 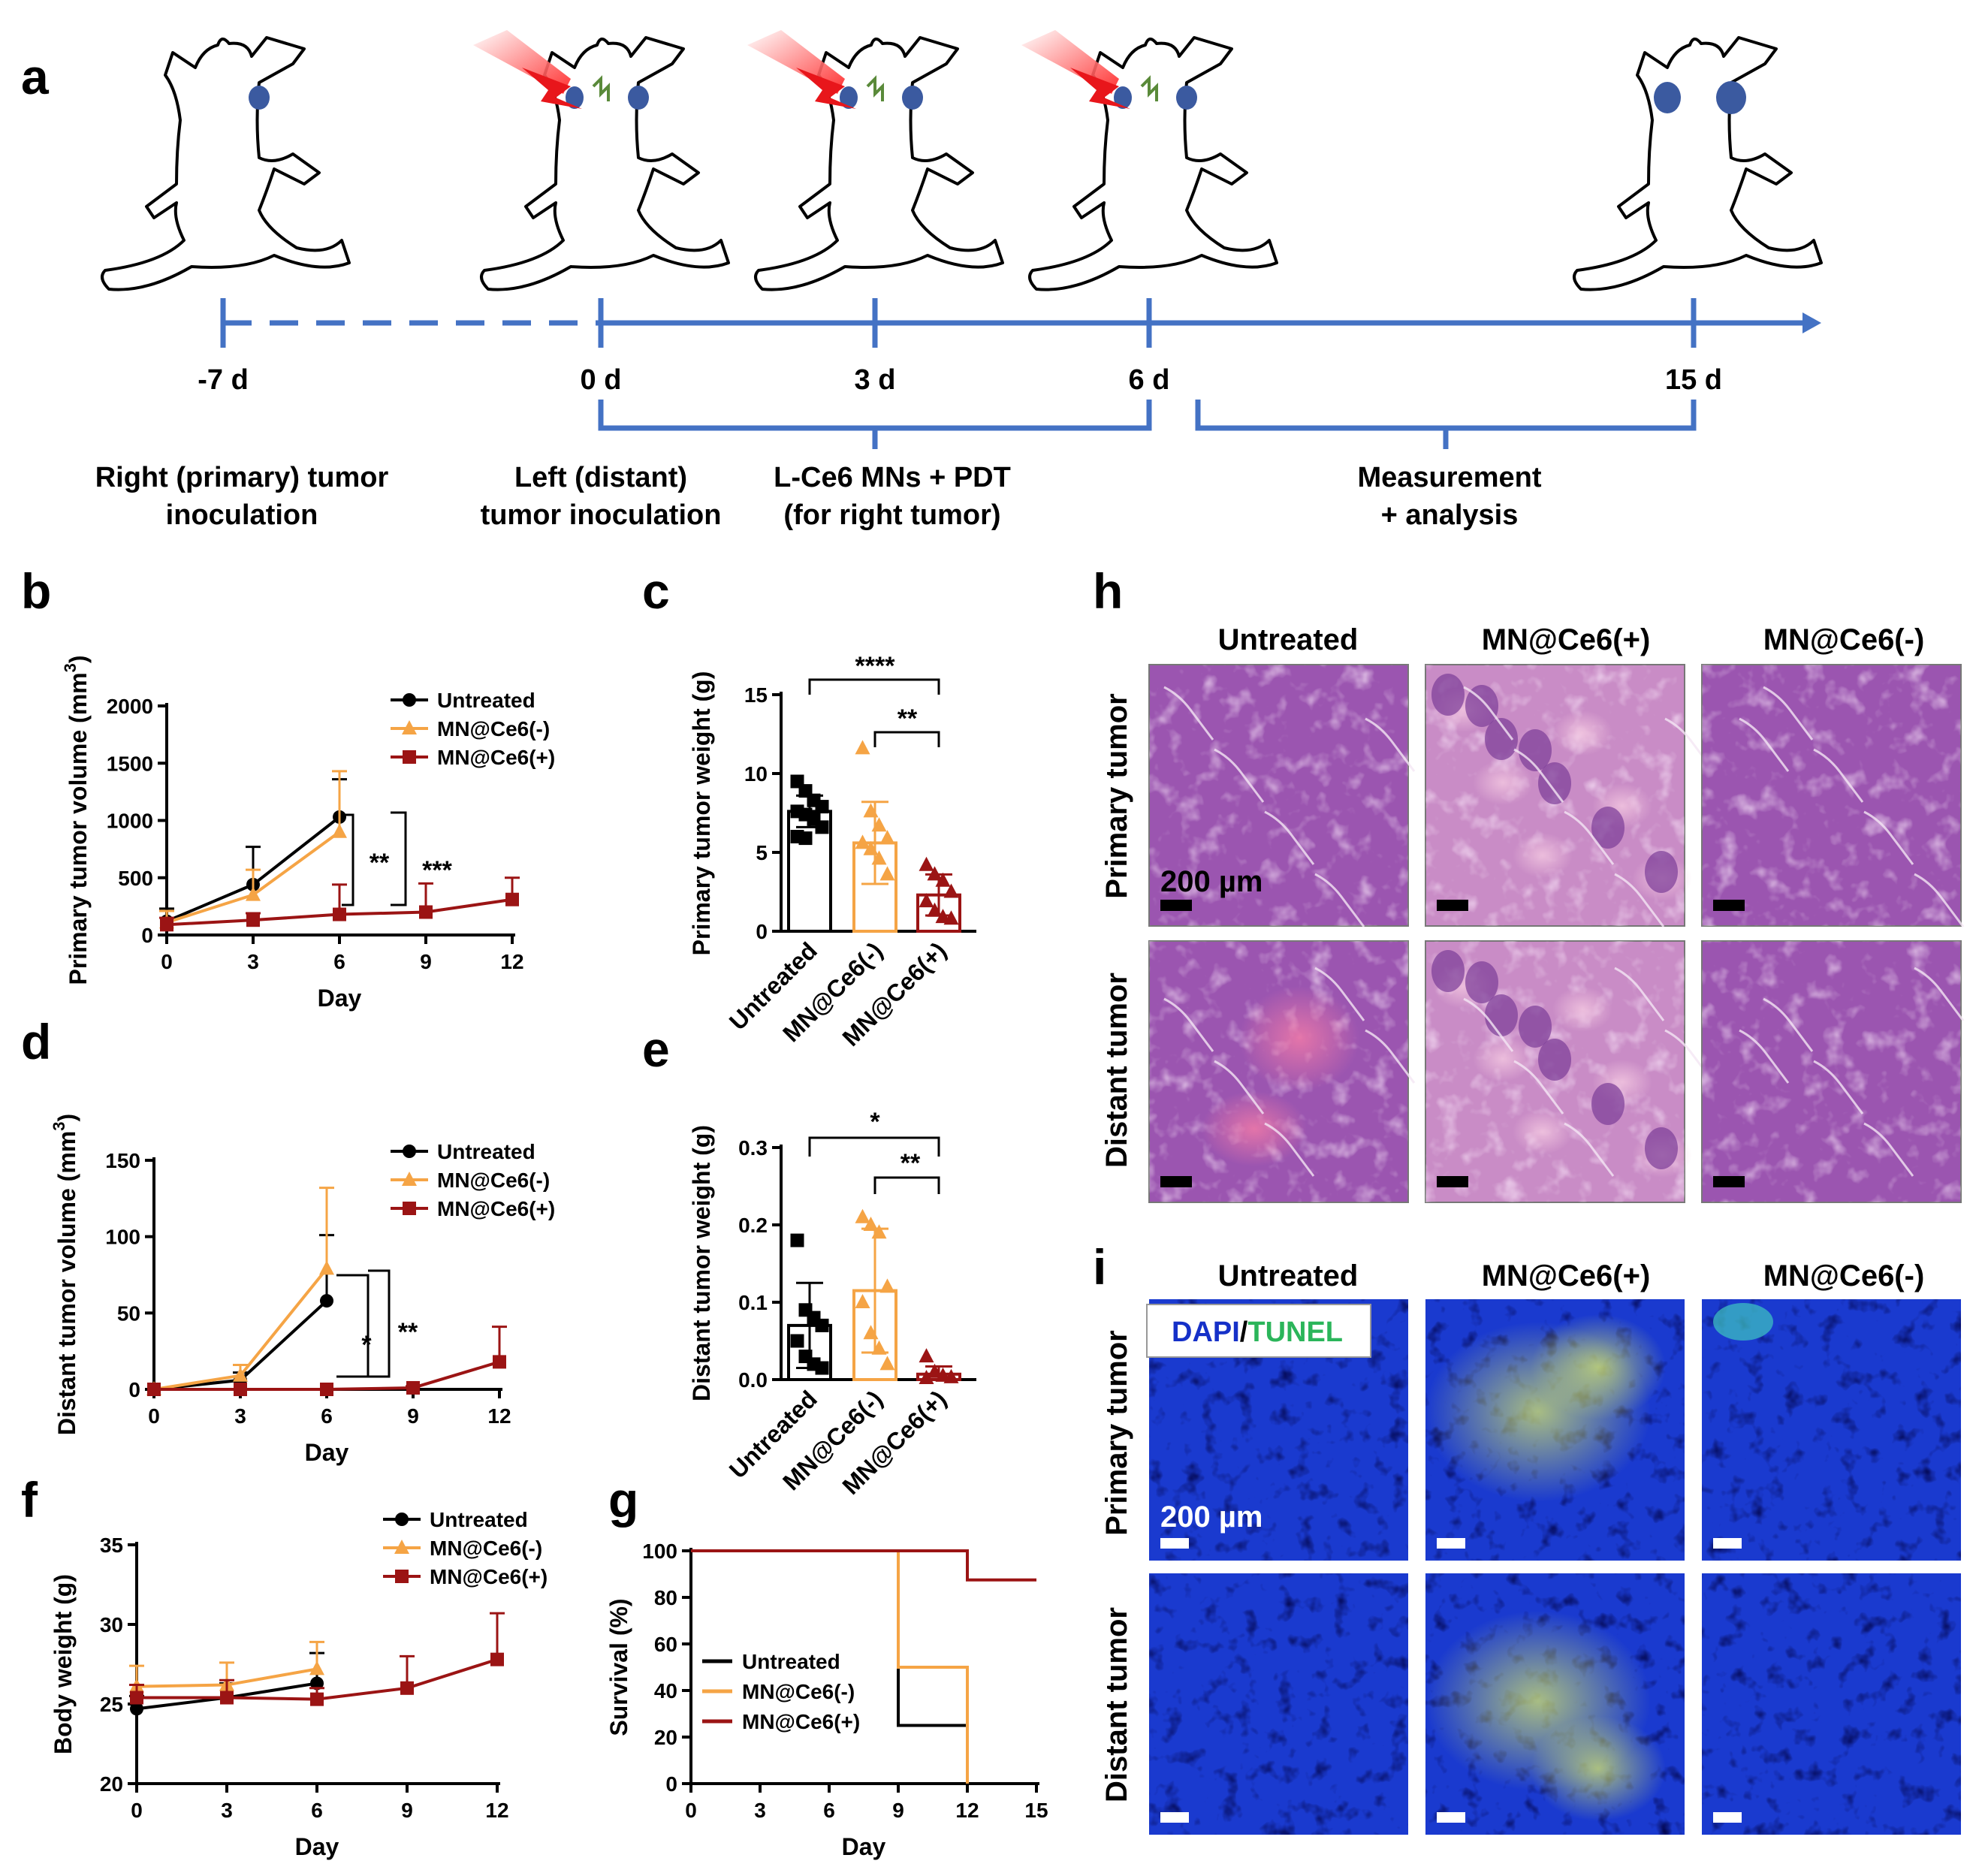 I want to click on dapi-tunel-legend-box, so click(x=1258, y=1331).